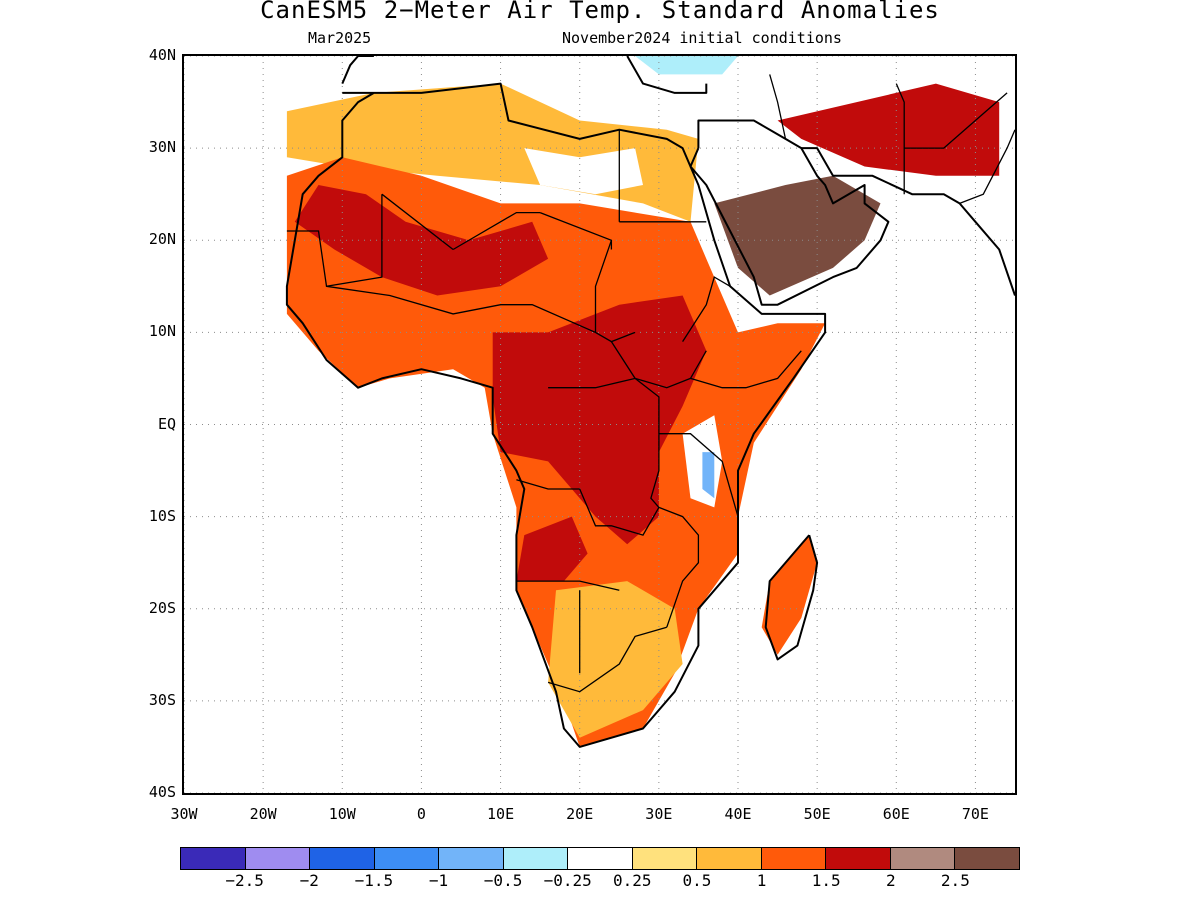 The image size is (1200, 900). I want to click on lon-tick-label: 30W, so click(184, 814).